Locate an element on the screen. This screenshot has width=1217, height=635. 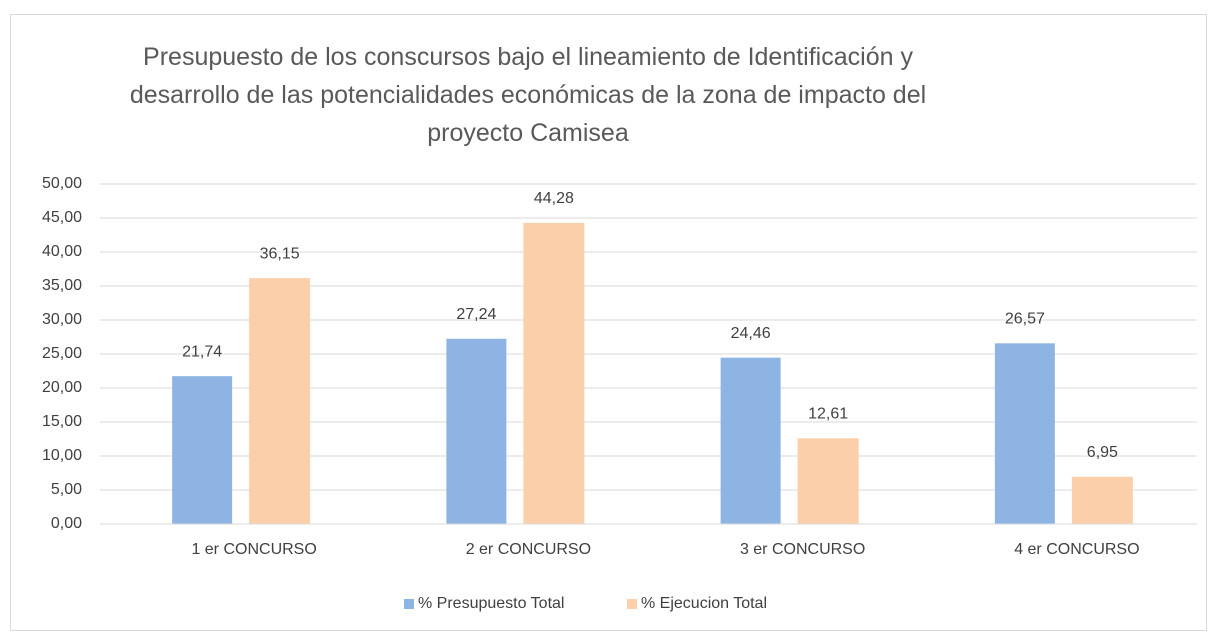
y-tick-label: 40,00 is located at coordinates (62, 251).